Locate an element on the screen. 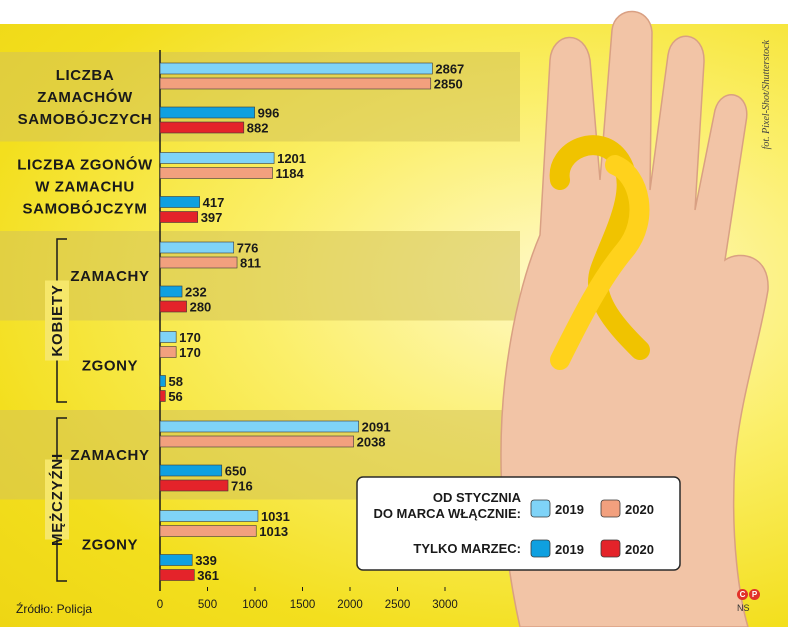 The image size is (788, 627). group-label: MĘŻCZYŹNI is located at coordinates (57, 499).